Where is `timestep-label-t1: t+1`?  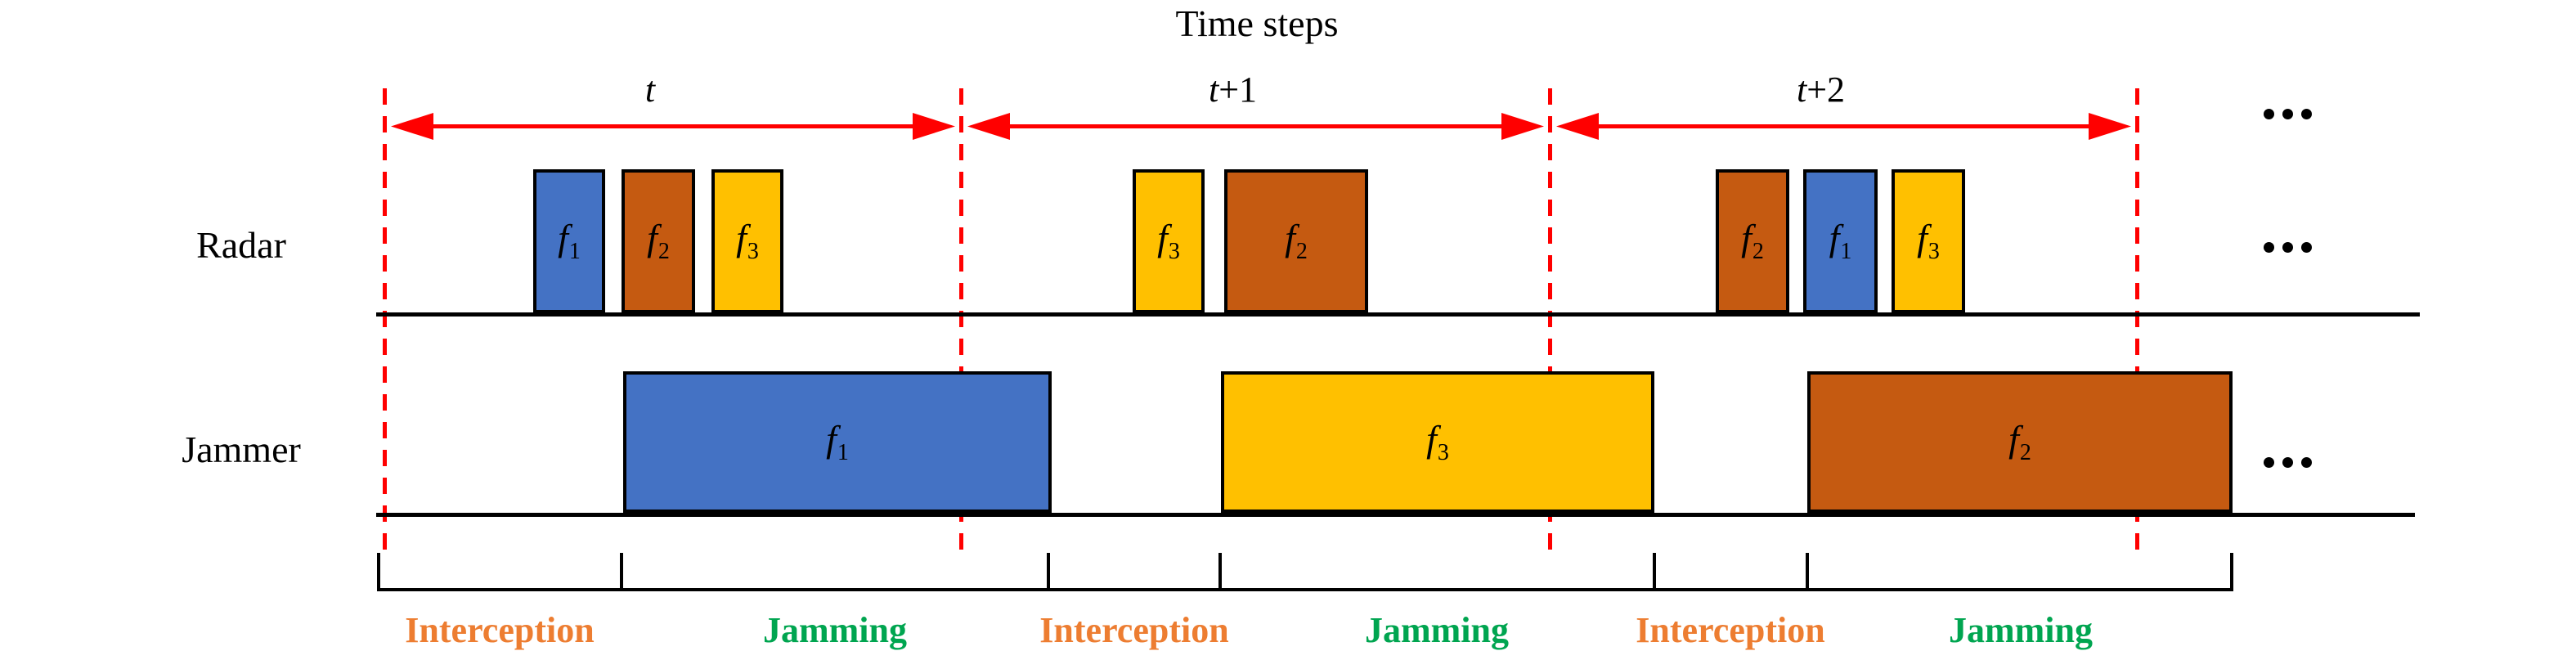 timestep-label-t1: t+1 is located at coordinates (1233, 90).